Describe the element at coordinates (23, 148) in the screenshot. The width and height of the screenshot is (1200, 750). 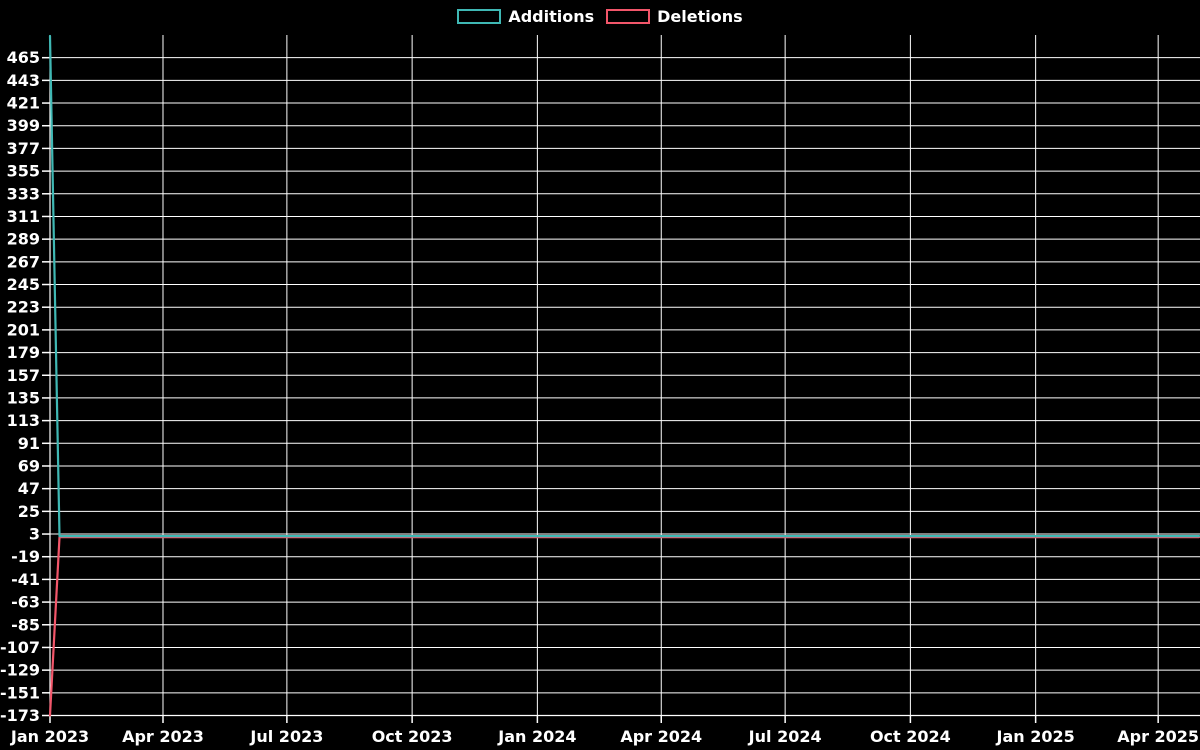
I see `y-tick-label: 377` at that location.